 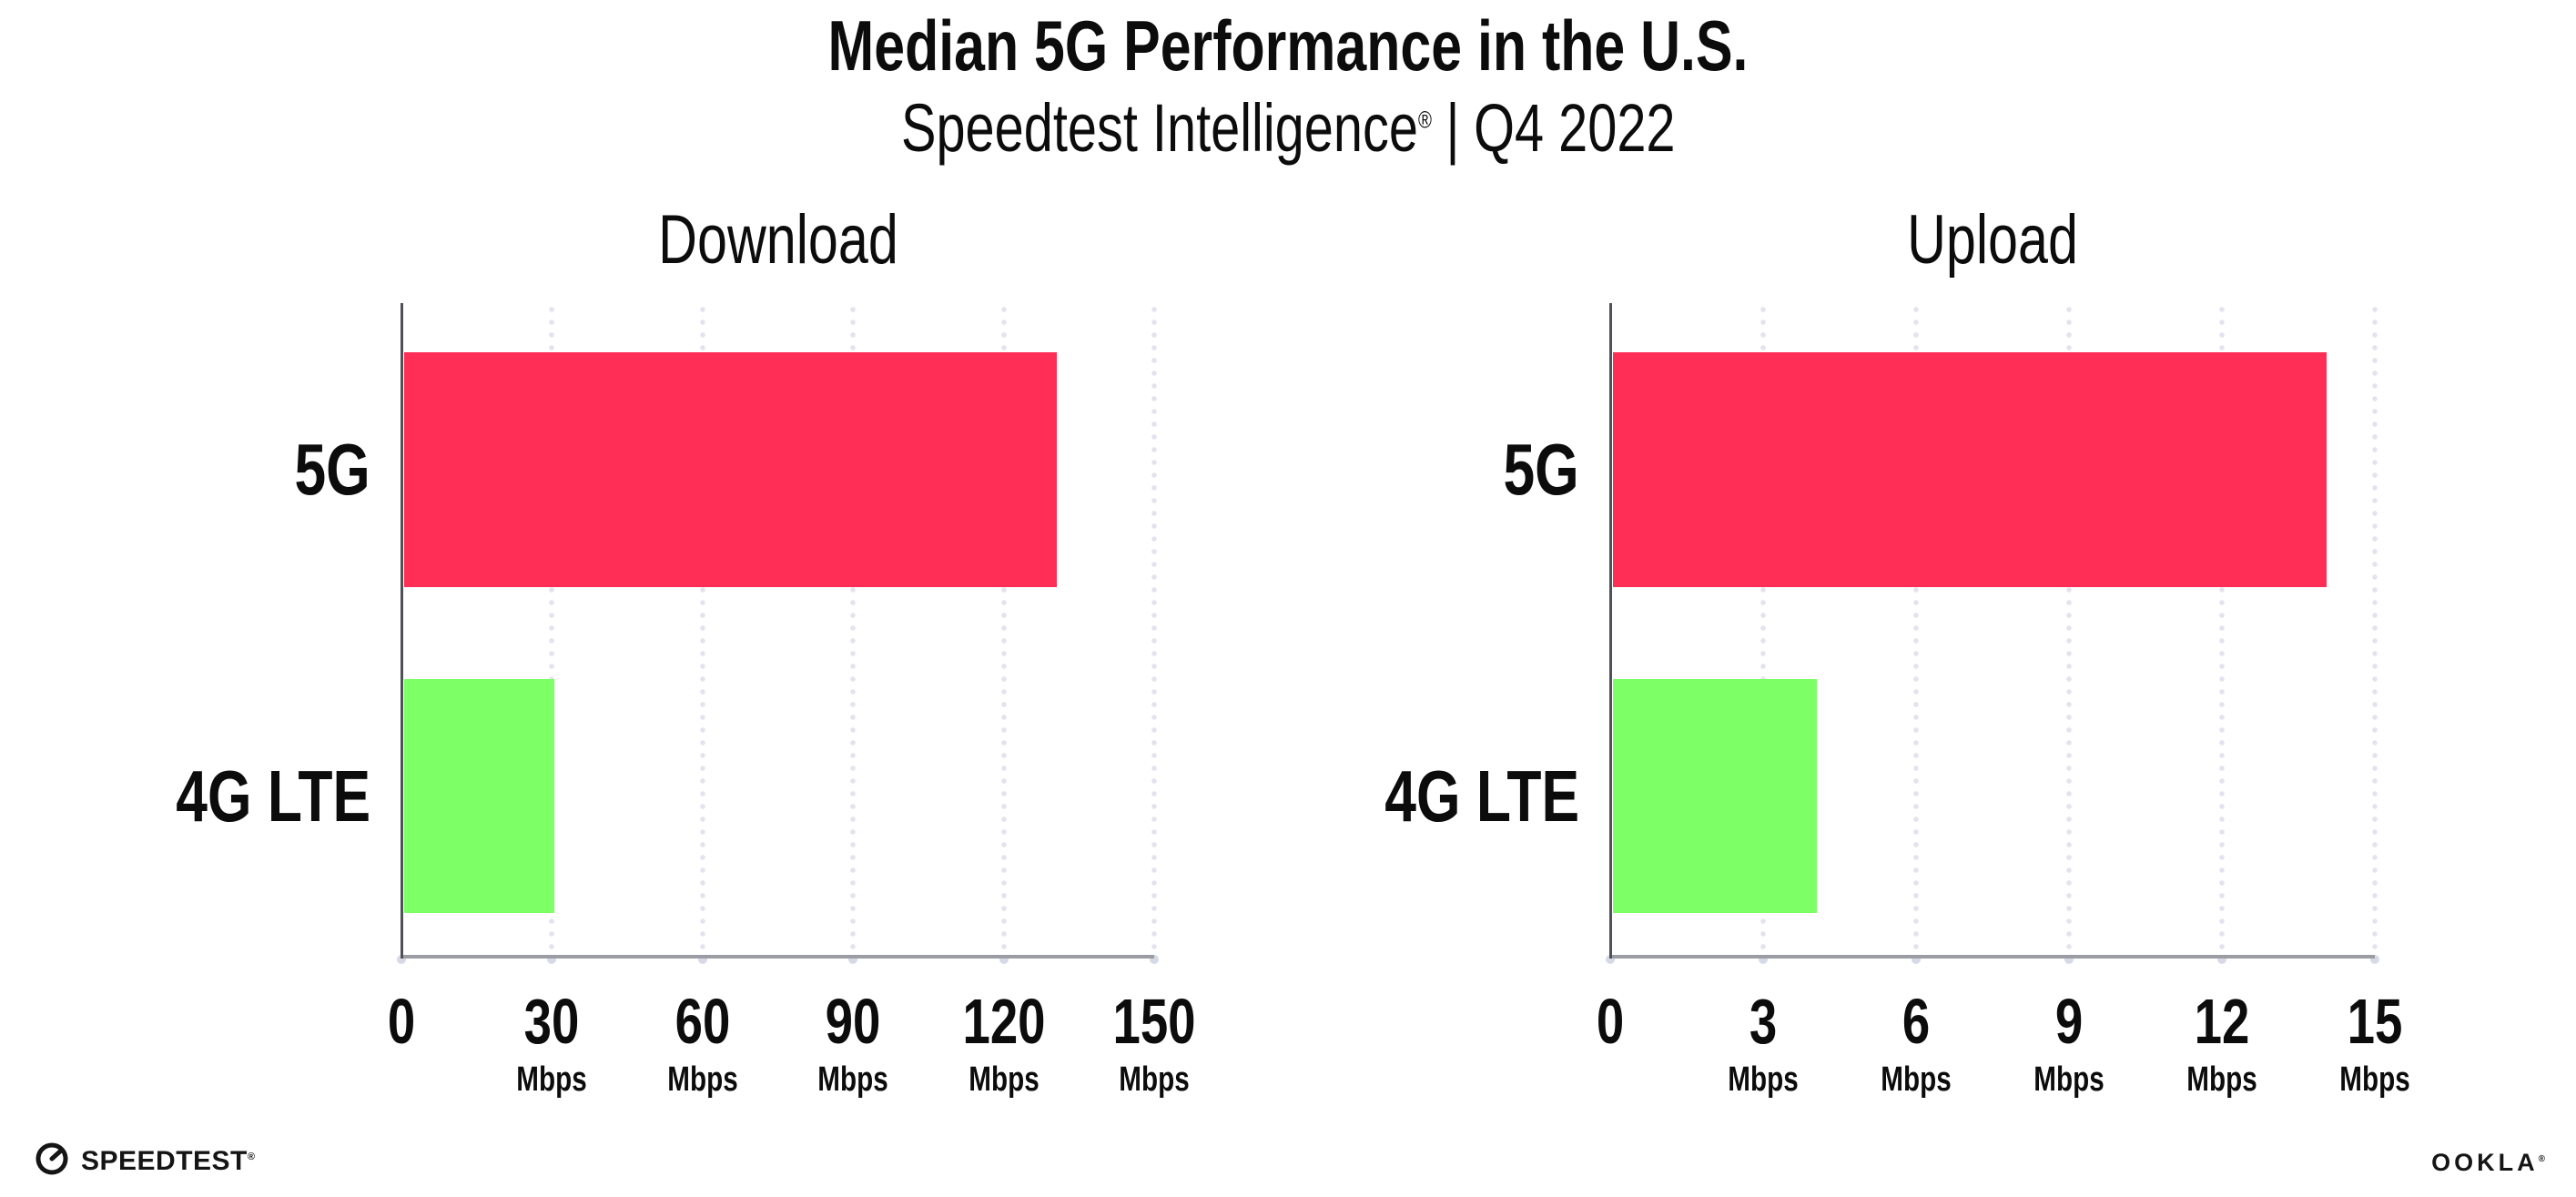 I want to click on x-tick-3: 3 Mbps, so click(x=1763, y=1028).